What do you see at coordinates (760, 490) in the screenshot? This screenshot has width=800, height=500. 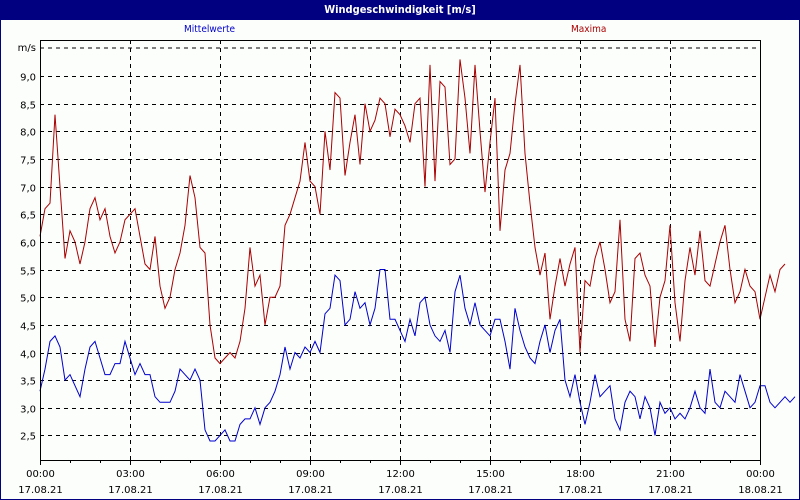 I see `x-tick-date: 18.08.21` at bounding box center [760, 490].